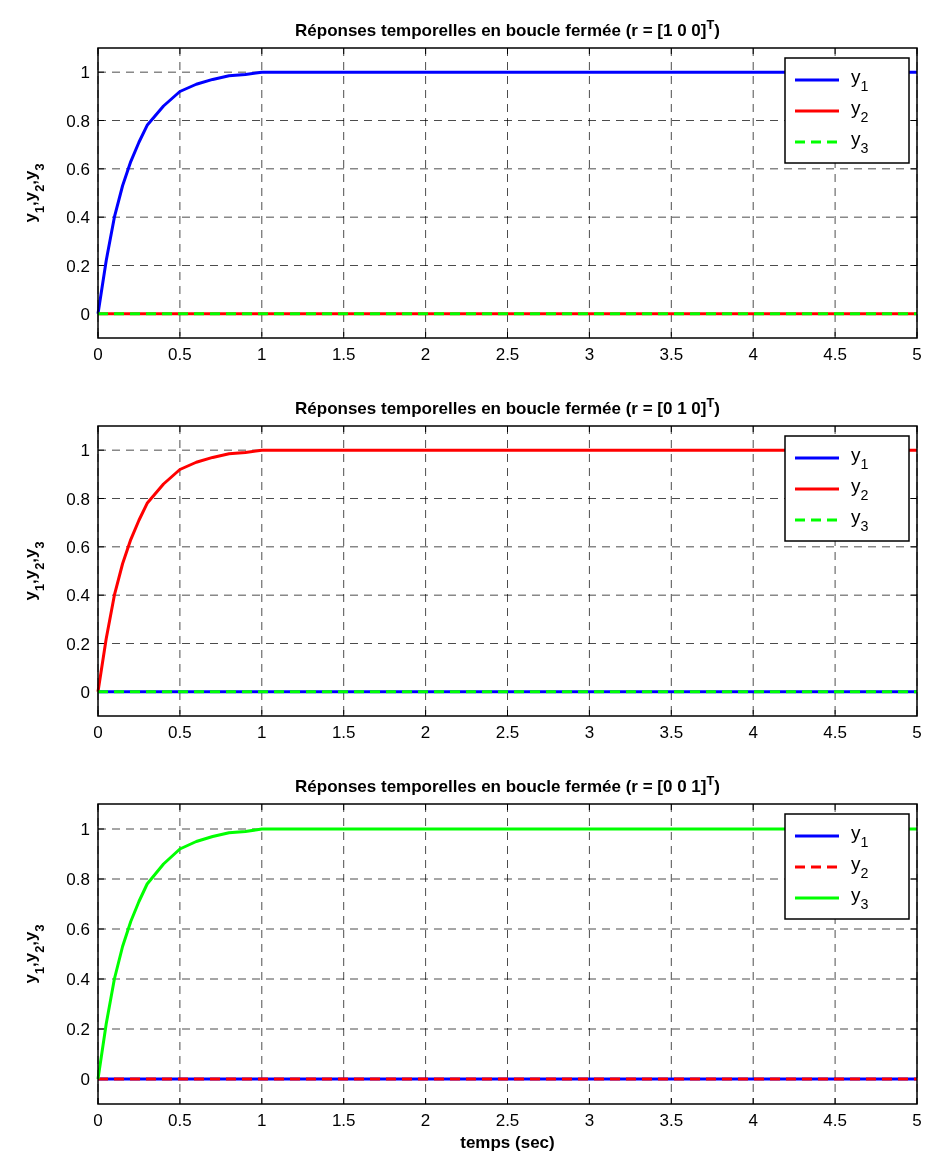 The width and height of the screenshot is (933, 1153). I want to click on chart-title: Réponses temporelles en boucle fermée (r = [0 1 0]$^{T}$), so click(507, 406).